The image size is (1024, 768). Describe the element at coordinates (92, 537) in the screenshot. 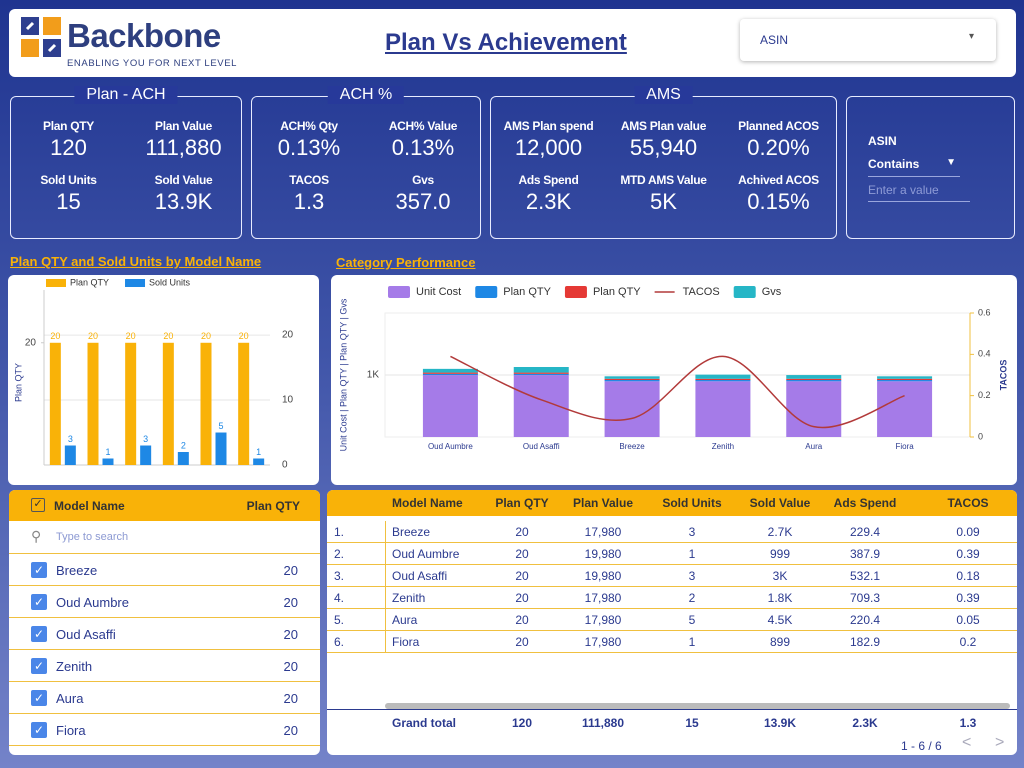

I see `search-placeholder: Type to search` at that location.